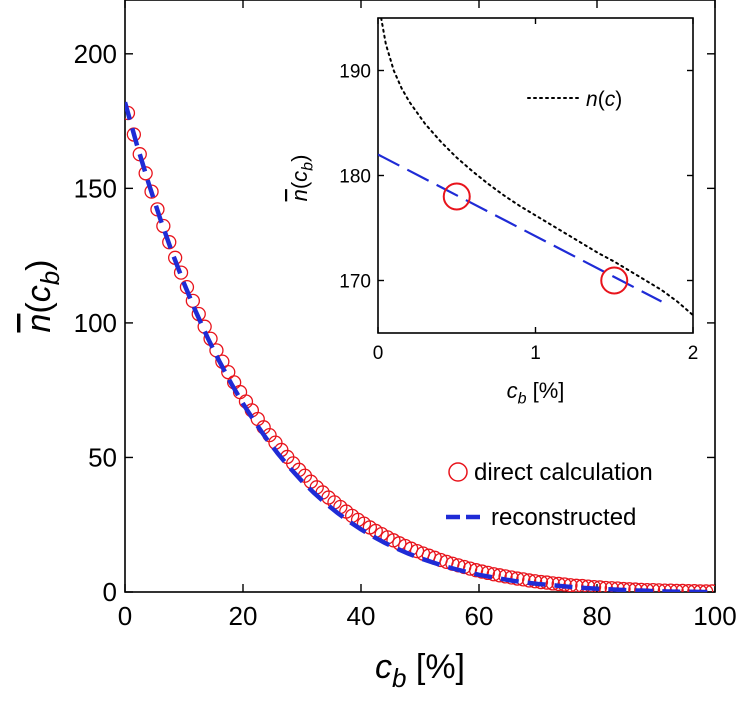 The height and width of the screenshot is (702, 747). Describe the element at coordinates (479, 616) in the screenshot. I see `main-x-tick-label: 60` at that location.